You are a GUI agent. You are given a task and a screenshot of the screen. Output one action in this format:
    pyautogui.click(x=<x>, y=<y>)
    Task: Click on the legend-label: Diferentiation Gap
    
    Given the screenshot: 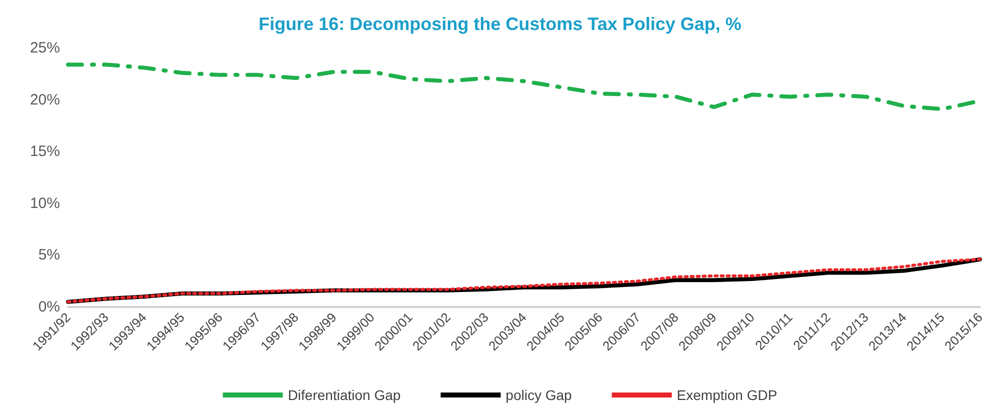 What is the action you would take?
    pyautogui.click(x=344, y=395)
    